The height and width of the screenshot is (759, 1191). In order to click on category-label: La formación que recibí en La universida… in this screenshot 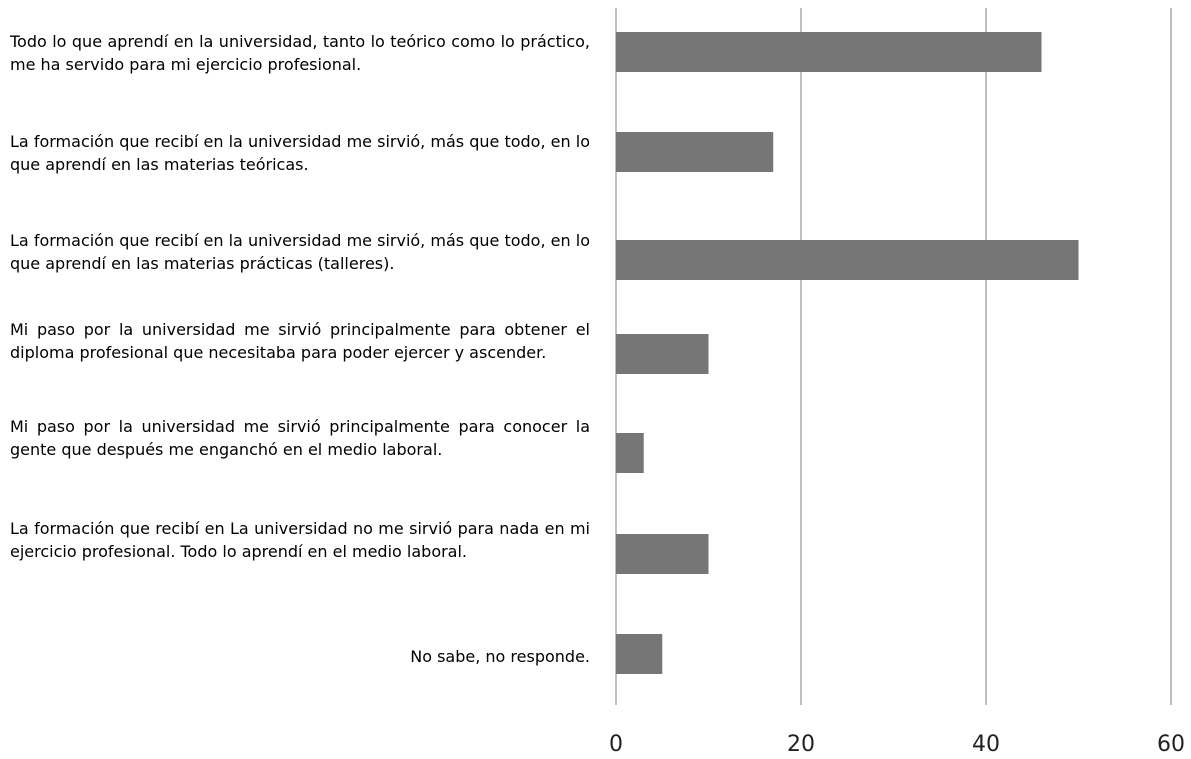, I will do `click(300, 540)`.